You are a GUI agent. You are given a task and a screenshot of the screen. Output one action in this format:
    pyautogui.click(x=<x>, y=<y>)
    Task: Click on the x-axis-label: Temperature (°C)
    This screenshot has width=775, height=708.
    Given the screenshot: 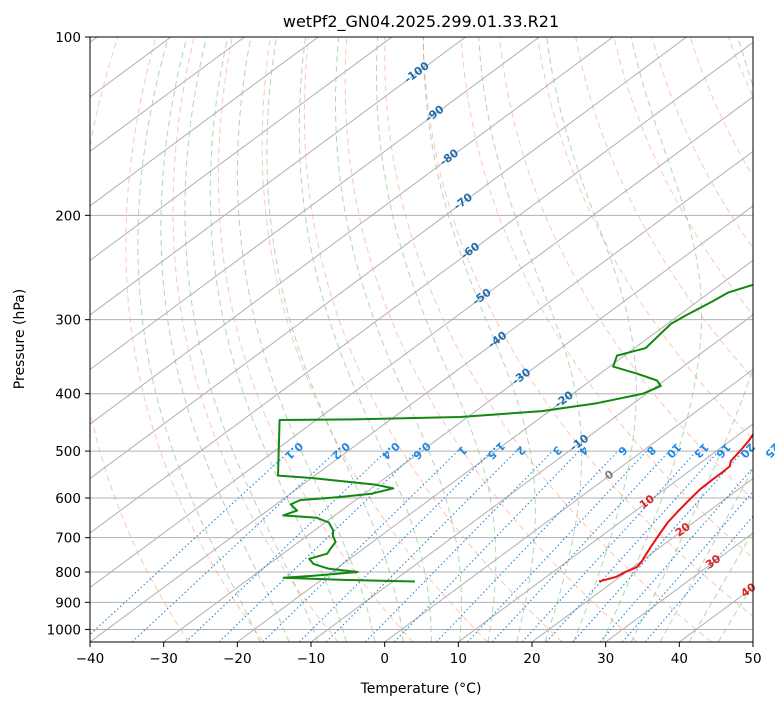 What is the action you would take?
    pyautogui.click(x=421, y=689)
    